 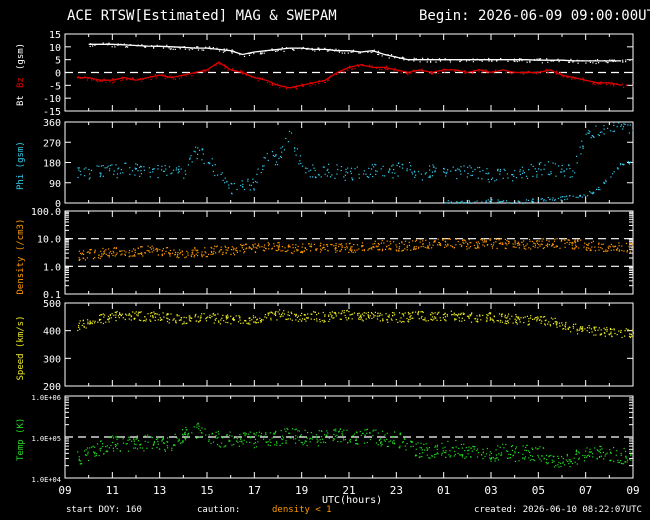 I want to click on y-axis-label: Temp (K), so click(x=21, y=439).